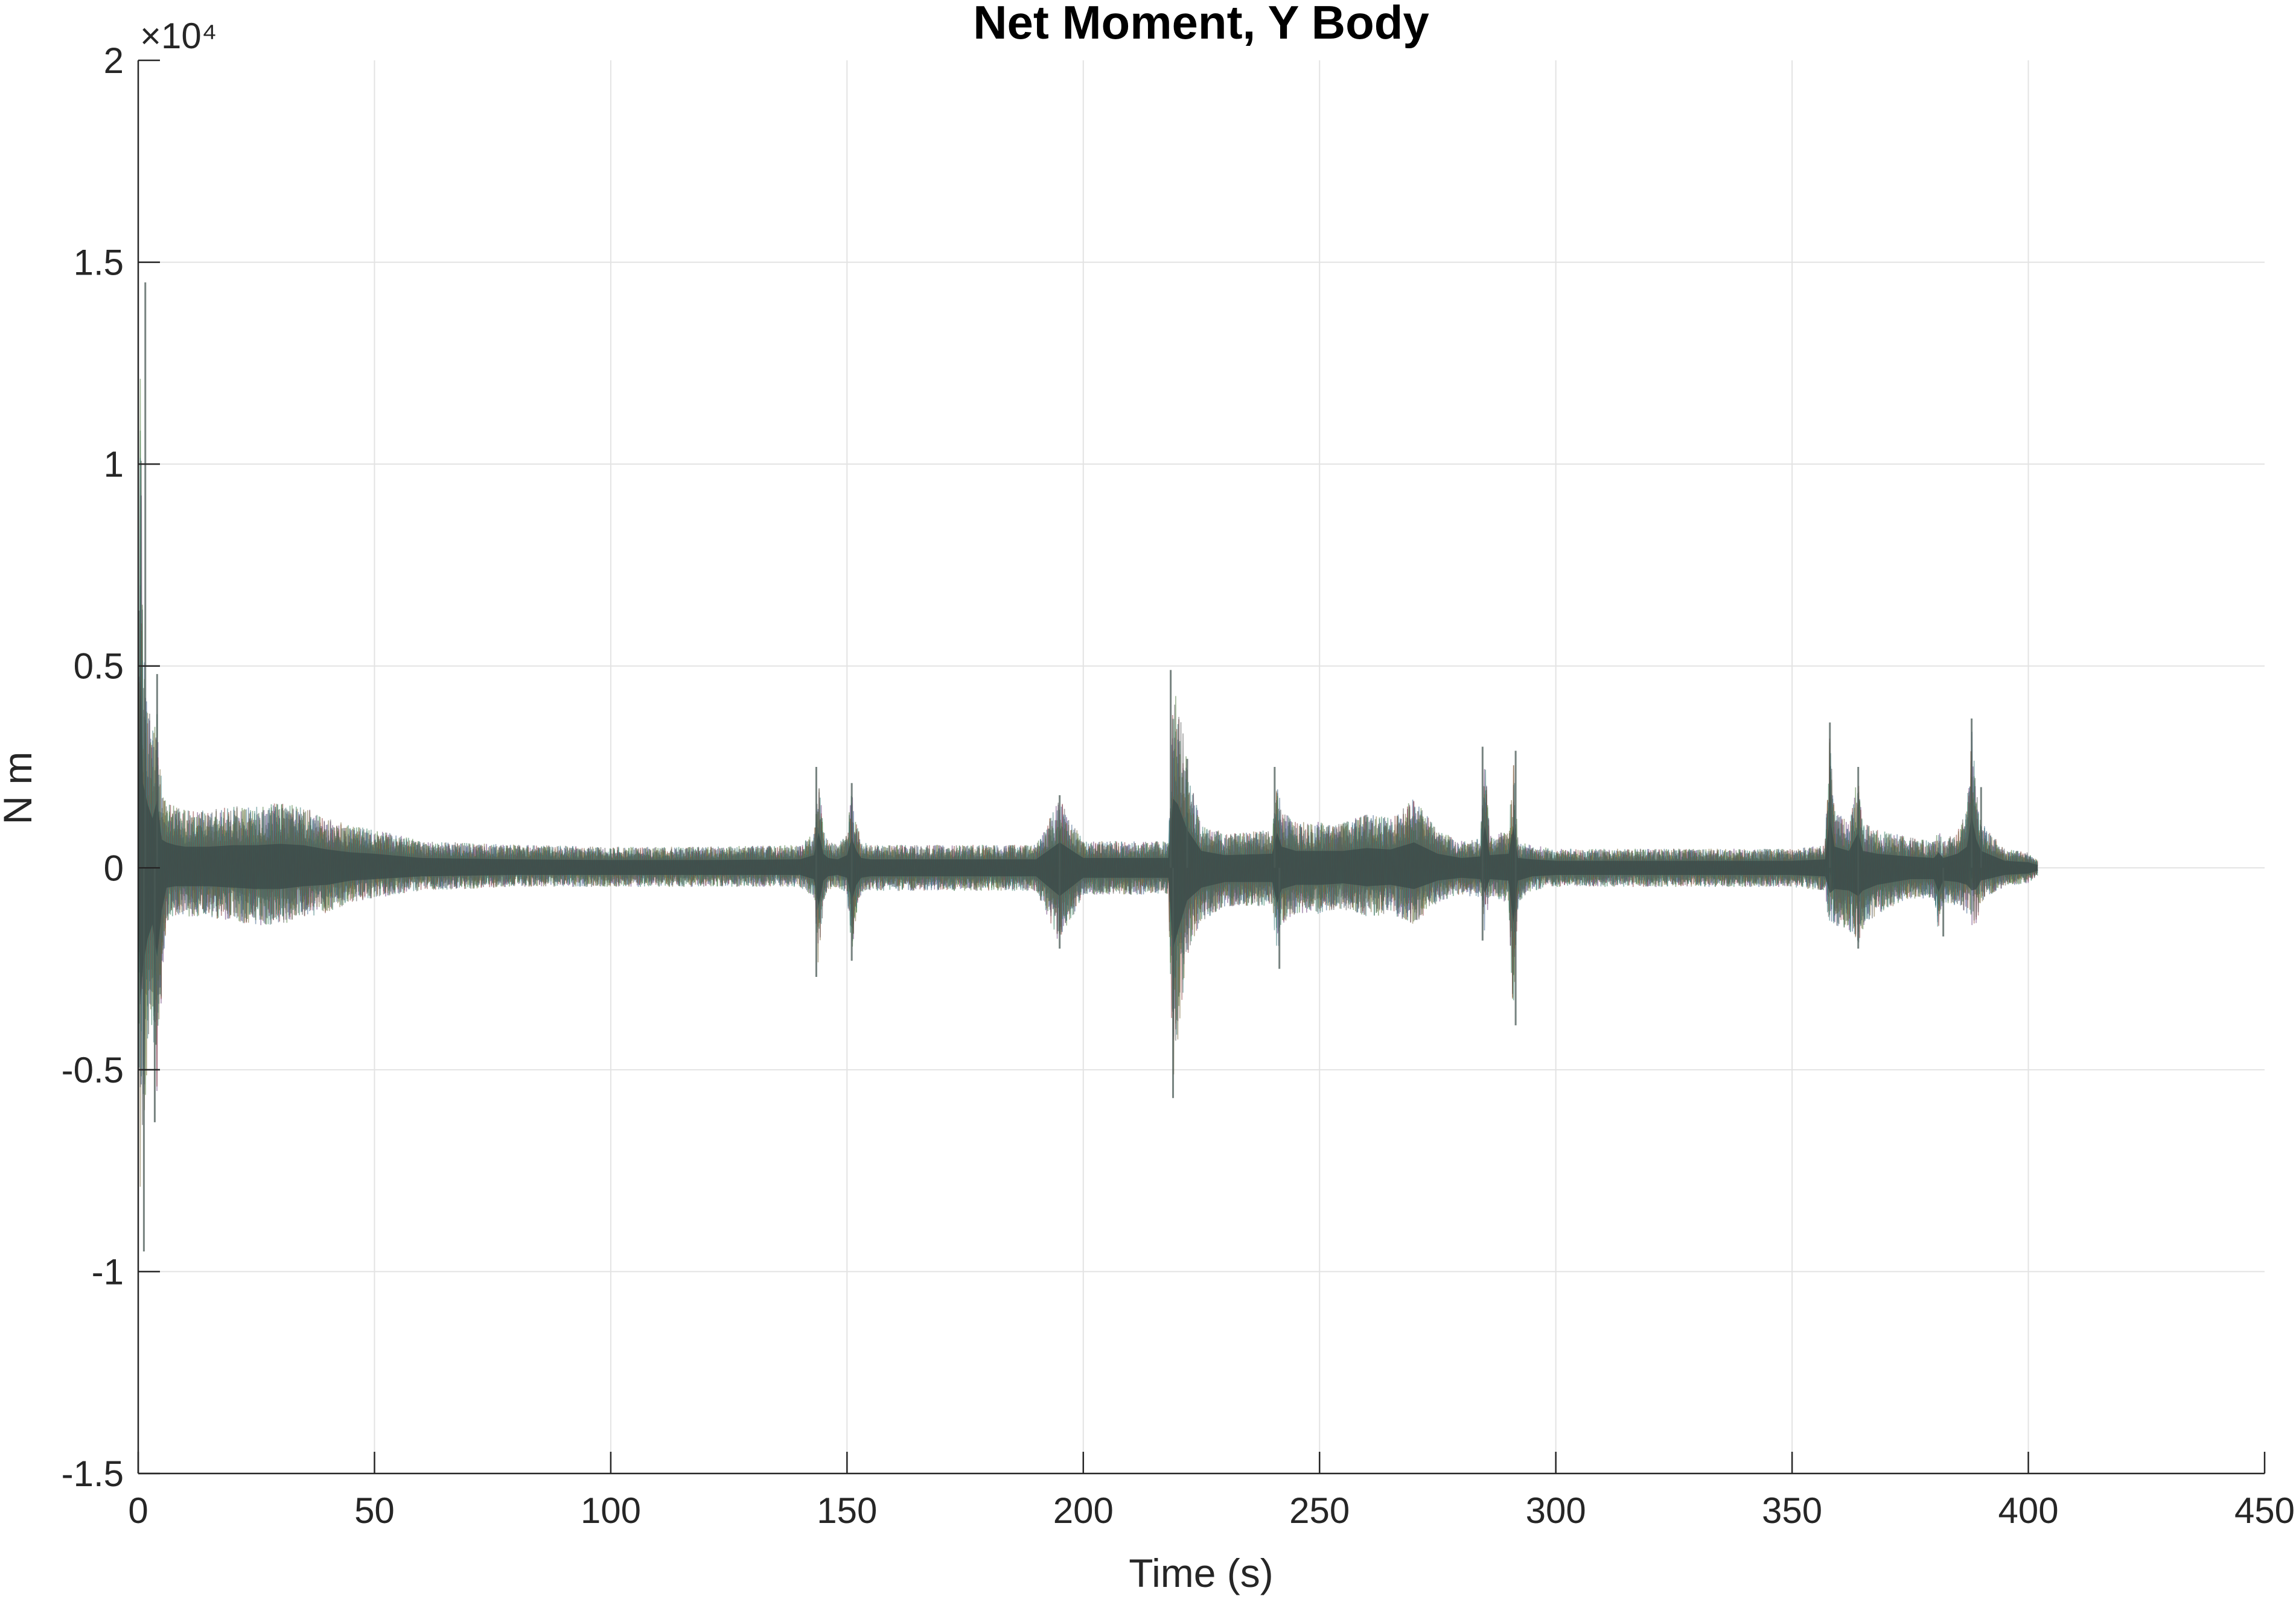 This screenshot has height=1599, width=2296. I want to click on x-tick-label: 200, so click(1083, 1511).